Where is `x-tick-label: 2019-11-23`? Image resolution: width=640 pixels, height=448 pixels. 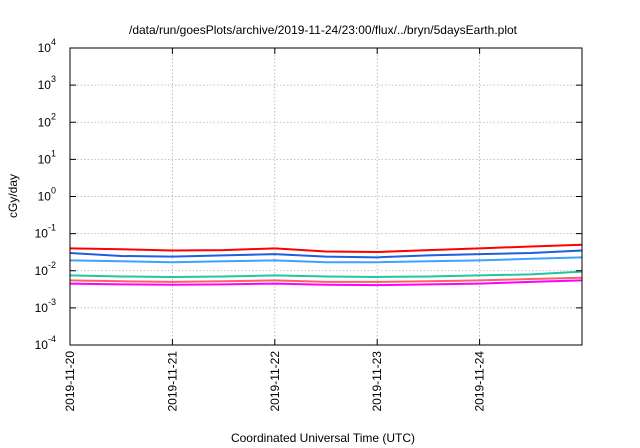
x-tick-label: 2019-11-23 is located at coordinates (377, 381).